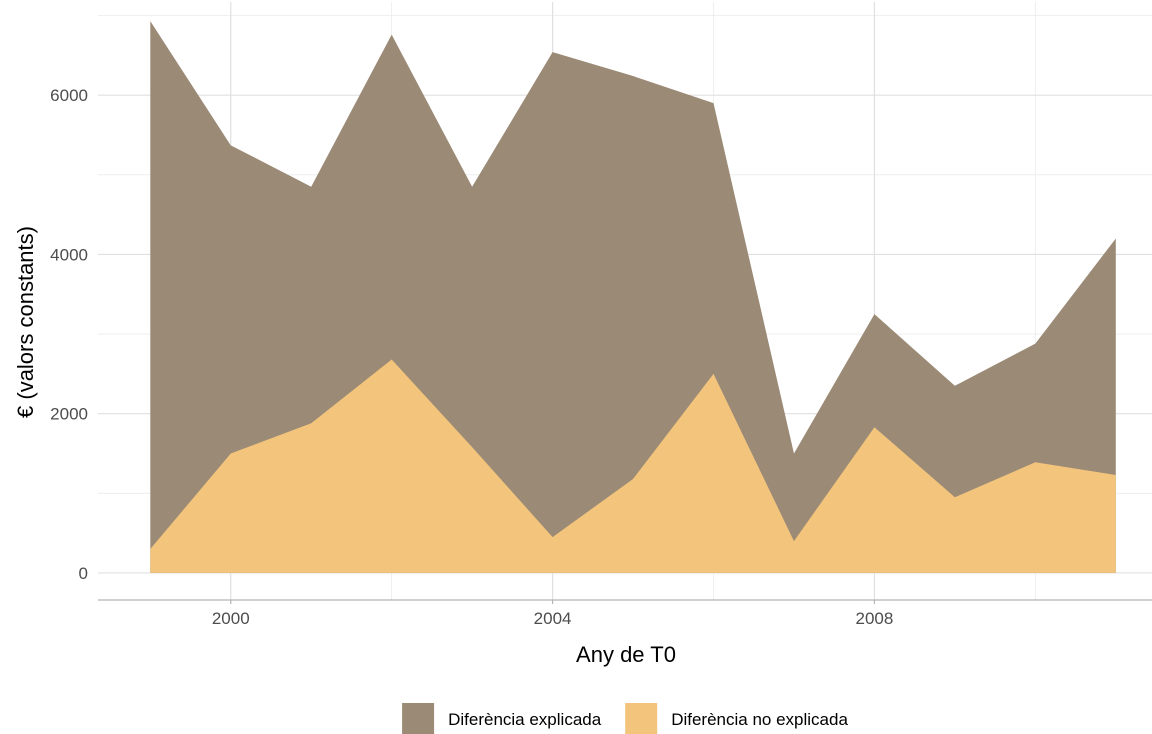 Image resolution: width=1152 pixels, height=734 pixels. What do you see at coordinates (83, 573) in the screenshot?
I see `y-tick-label: 0` at bounding box center [83, 573].